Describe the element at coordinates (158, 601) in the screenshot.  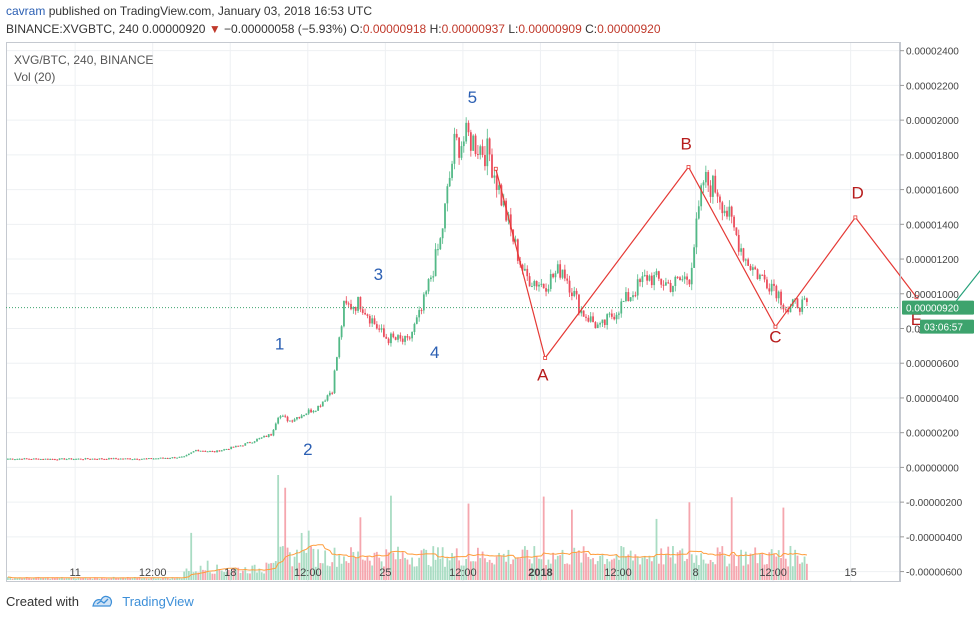
I see `tradingview-link: TradingView` at that location.